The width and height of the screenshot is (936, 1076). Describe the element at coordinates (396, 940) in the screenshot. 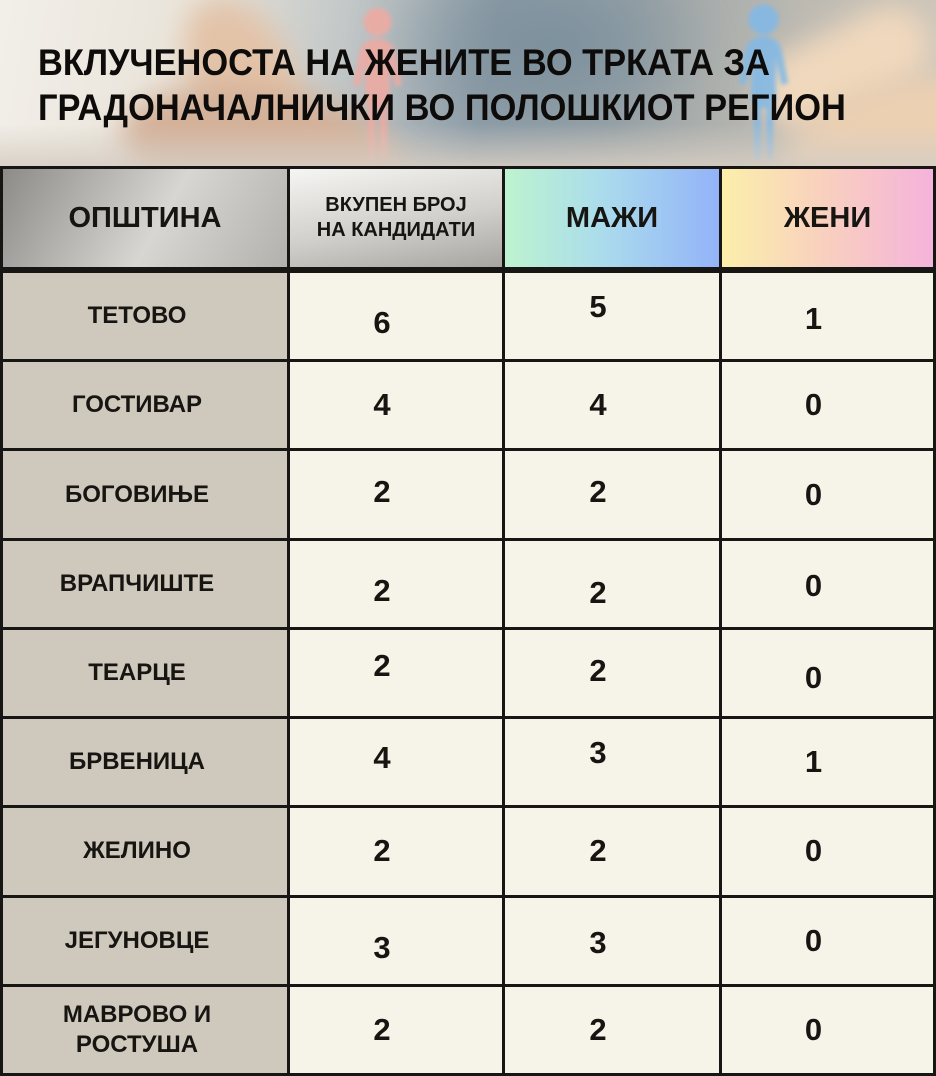

I see `total-cell: 3` at that location.